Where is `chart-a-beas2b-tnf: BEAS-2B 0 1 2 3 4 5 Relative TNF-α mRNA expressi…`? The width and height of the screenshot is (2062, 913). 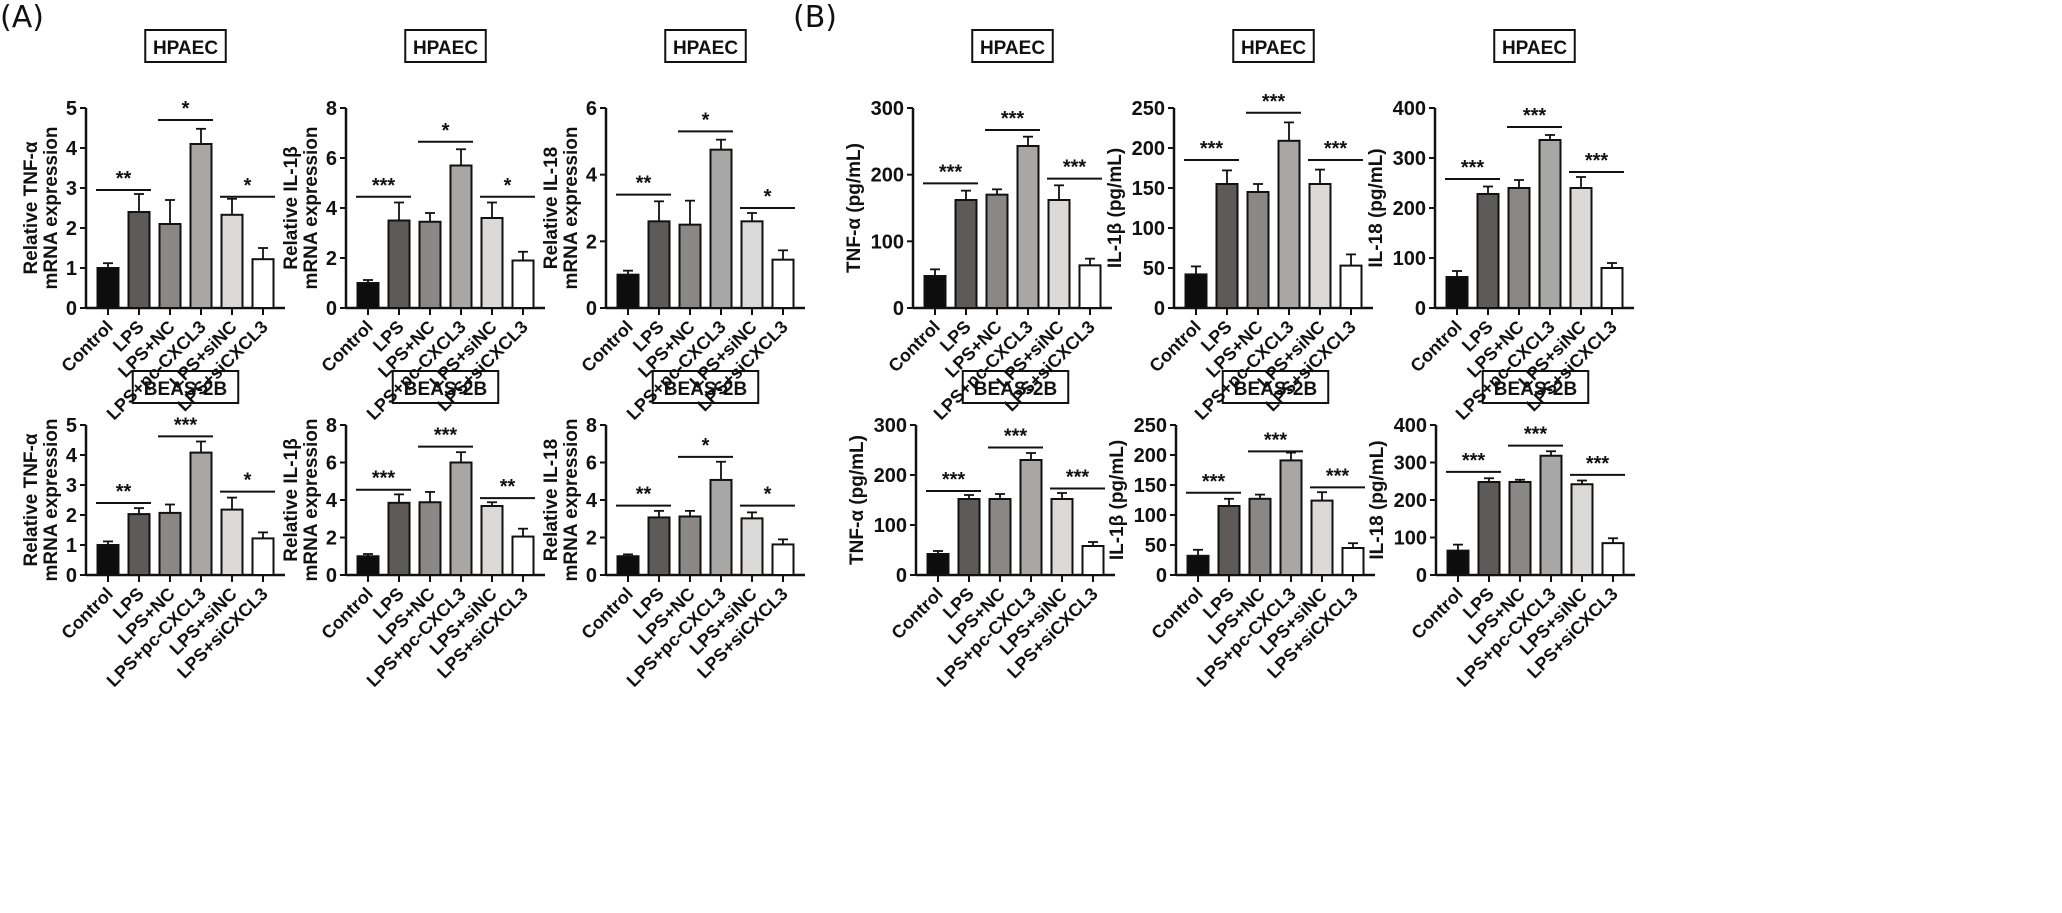 chart-a-beas2b-tnf: BEAS-2B 0 1 2 3 4 5 Relative TNF-α mRNA expressi… is located at coordinates (153, 530).